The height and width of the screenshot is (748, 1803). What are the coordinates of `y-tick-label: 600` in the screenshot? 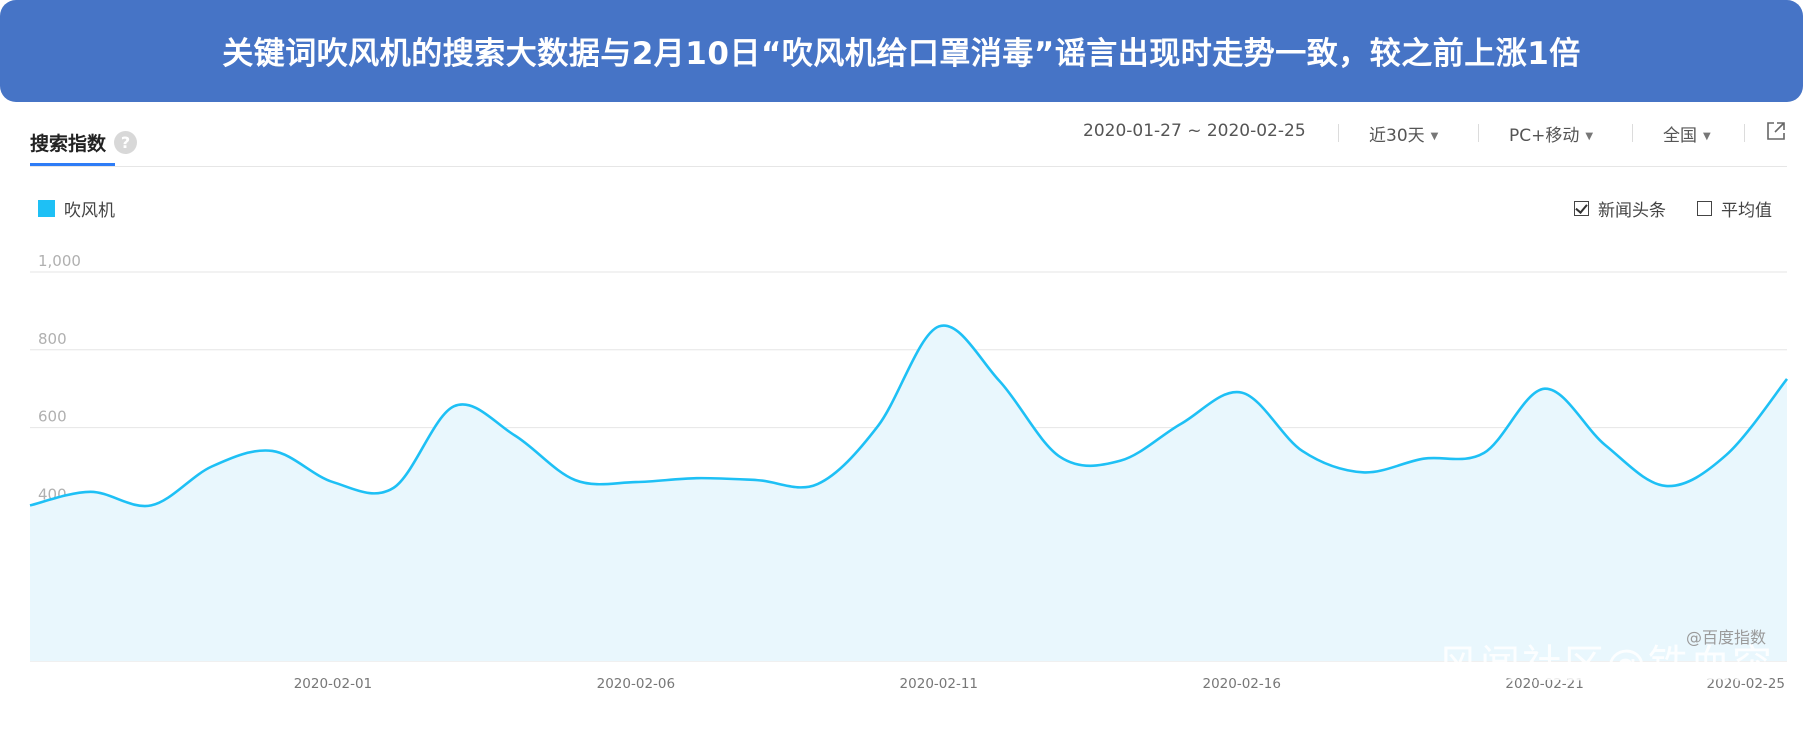 It's located at (52, 417).